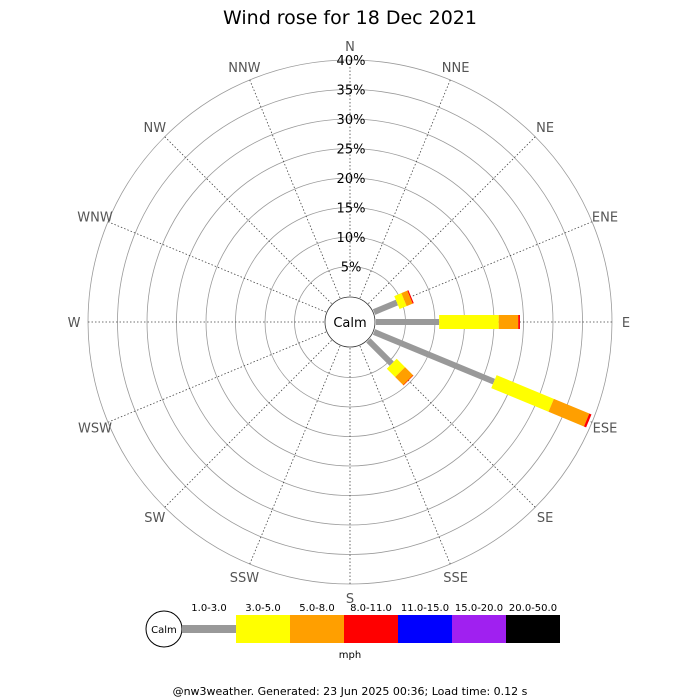 The height and width of the screenshot is (700, 700). Describe the element at coordinates (316, 608) in the screenshot. I see `legend-label-3: 5.0-8.0` at that location.